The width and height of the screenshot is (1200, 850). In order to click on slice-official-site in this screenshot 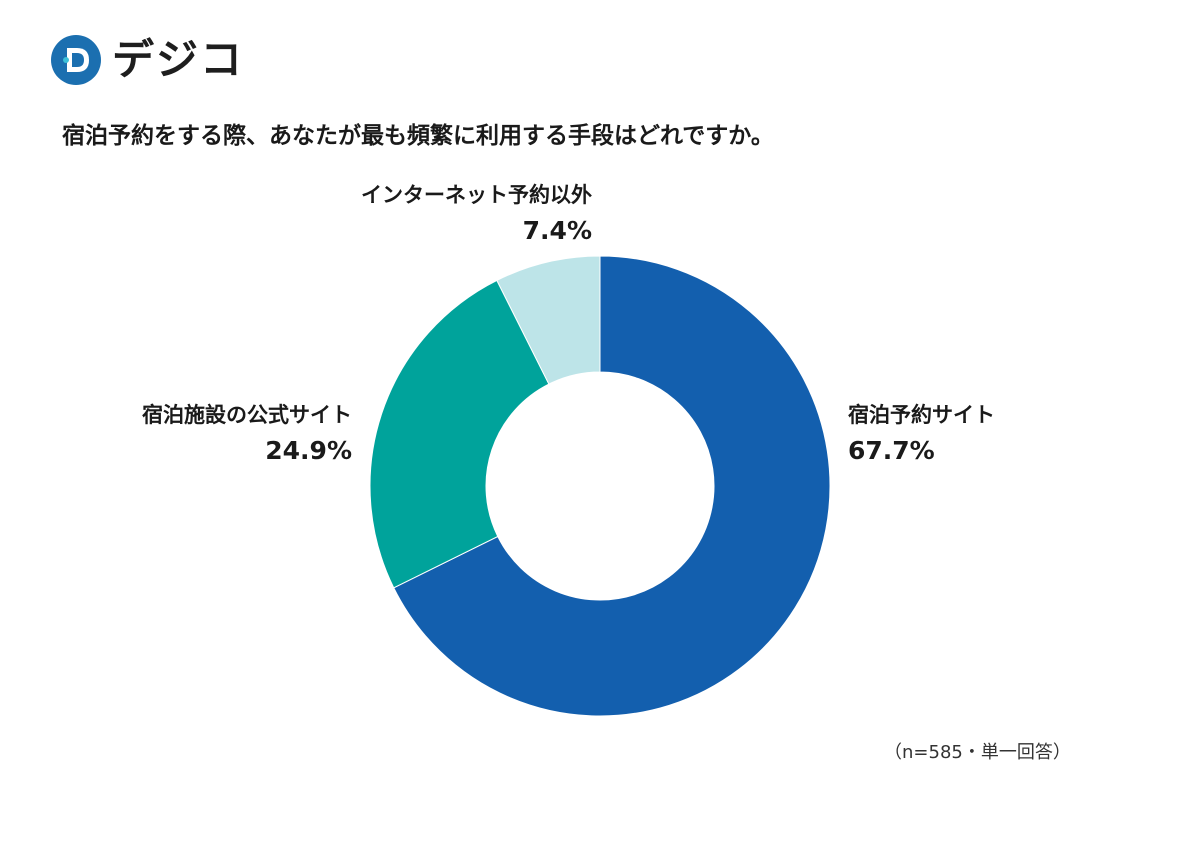, I will do `click(459, 434)`.